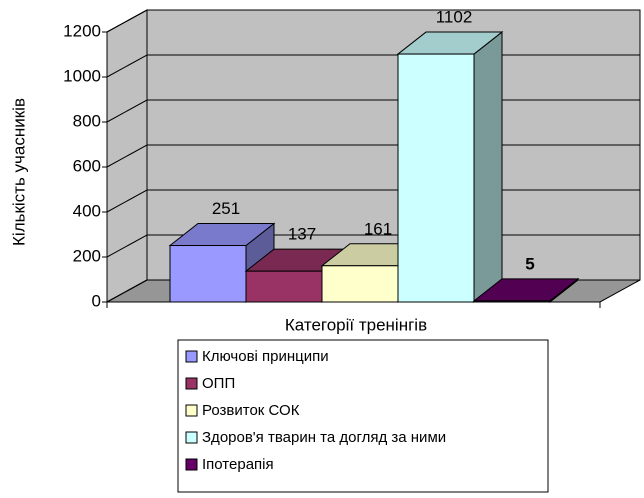  What do you see at coordinates (82, 75) in the screenshot?
I see `y-tick-label: 1000` at bounding box center [82, 75].